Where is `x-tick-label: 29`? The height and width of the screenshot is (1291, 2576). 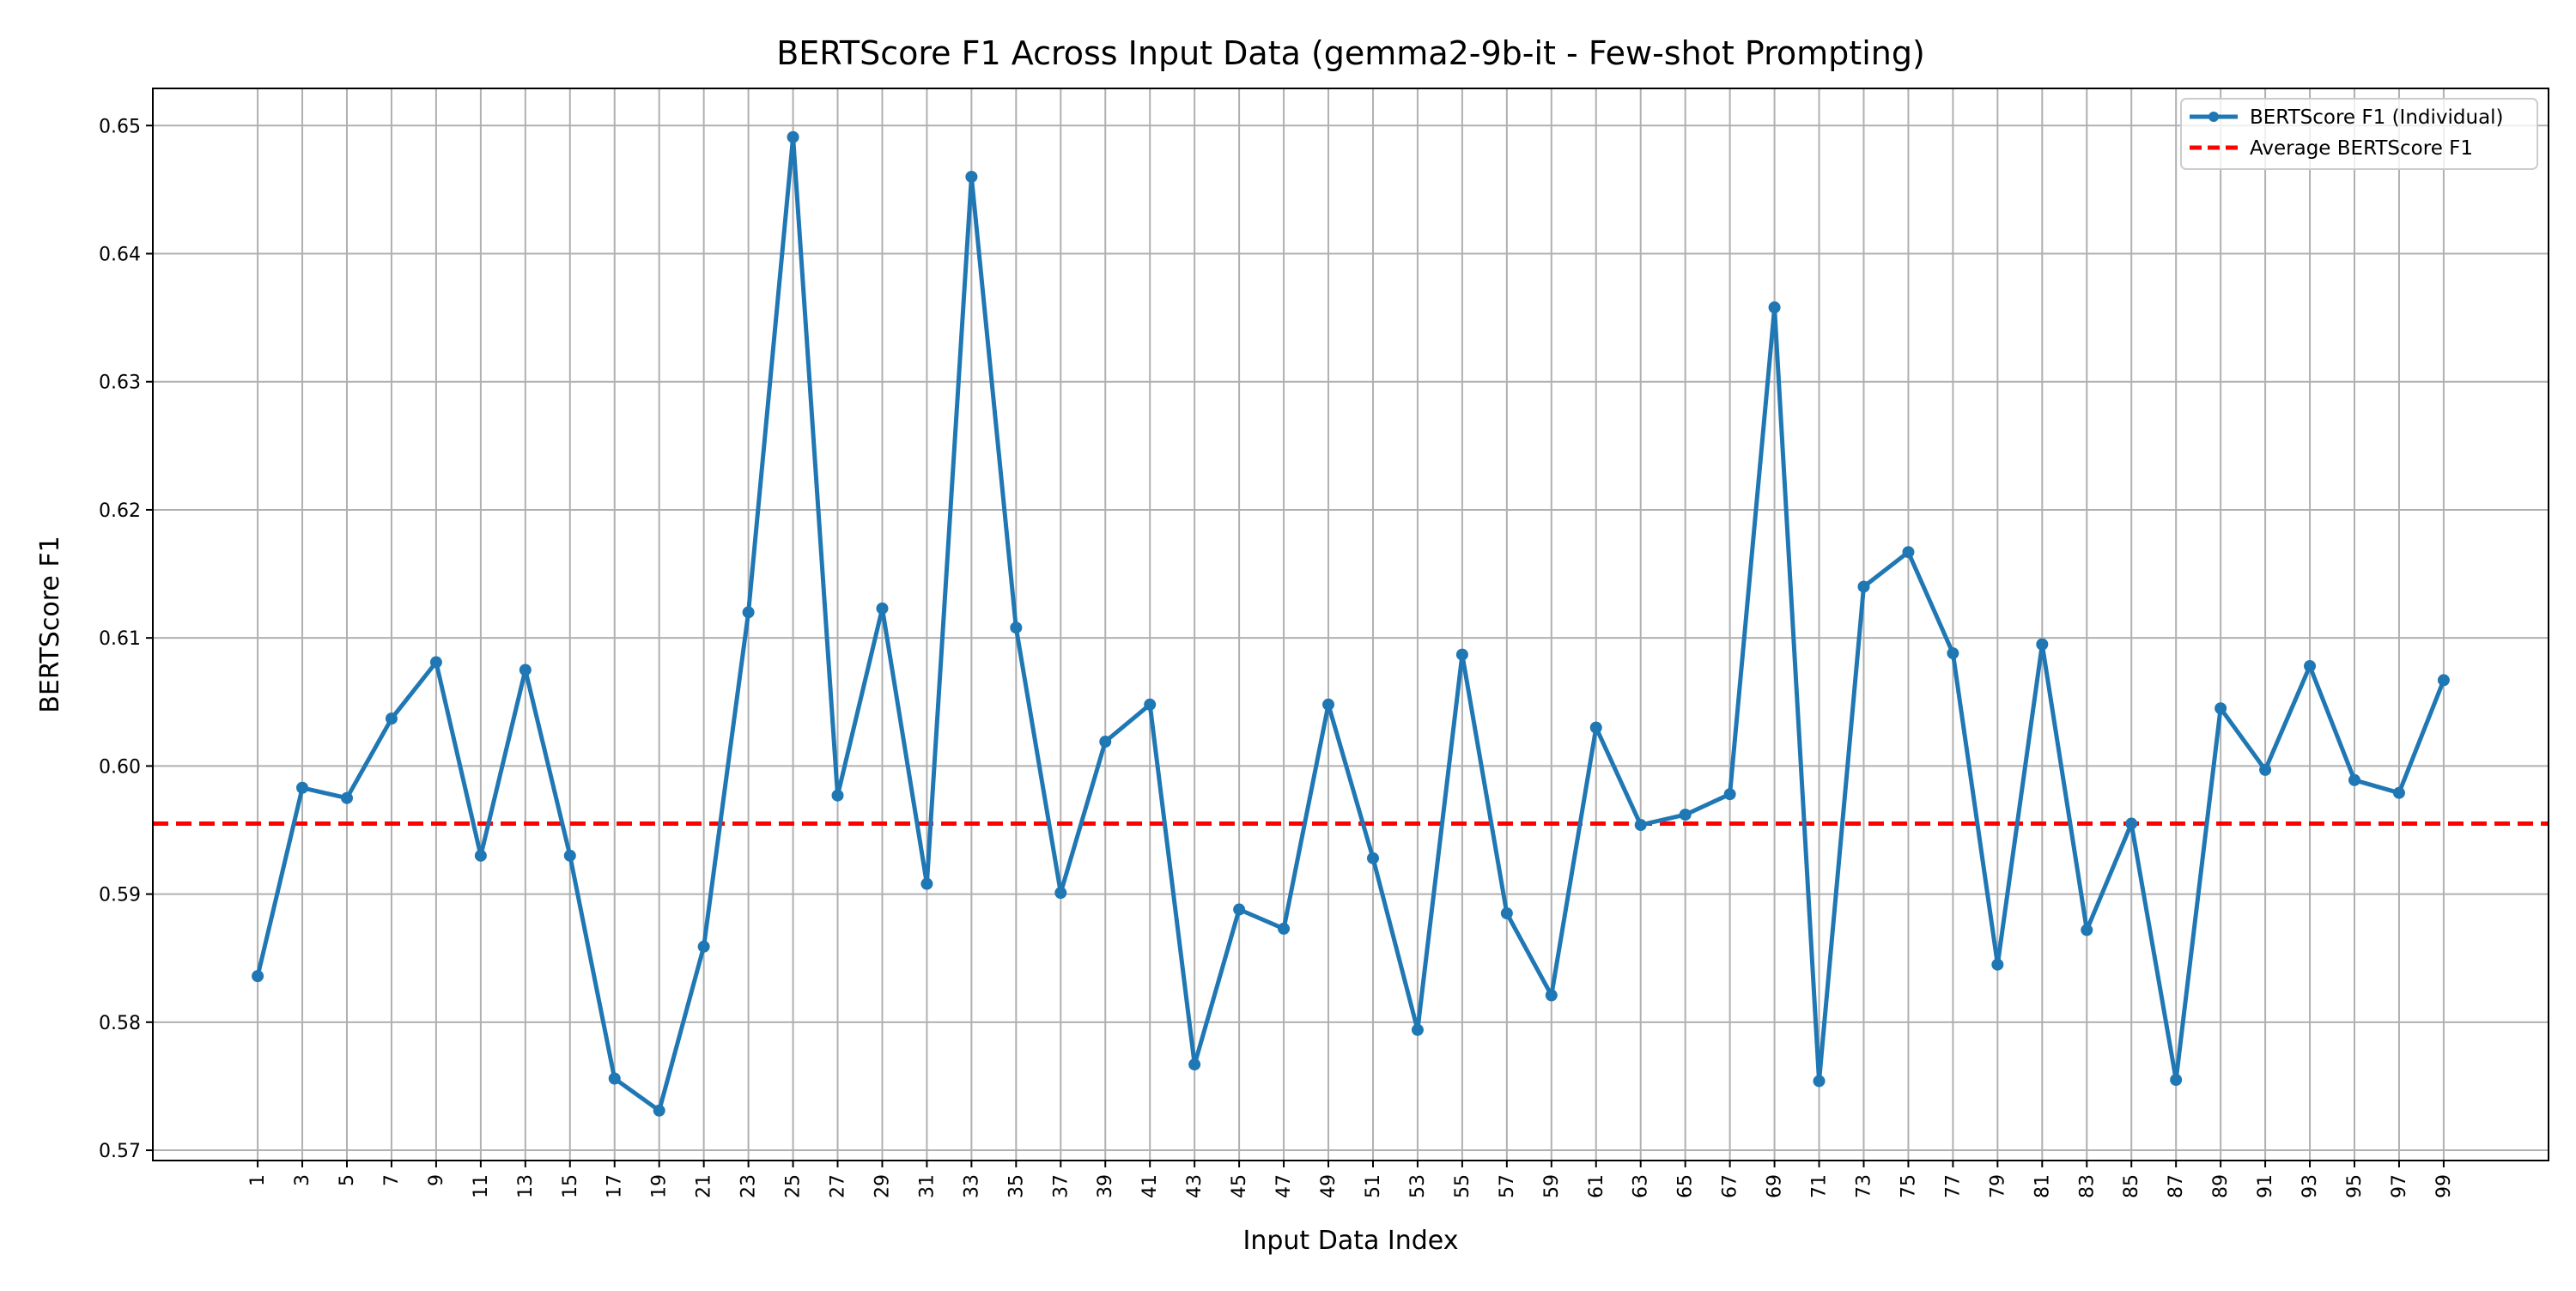 x-tick-label: 29 is located at coordinates (882, 1186).